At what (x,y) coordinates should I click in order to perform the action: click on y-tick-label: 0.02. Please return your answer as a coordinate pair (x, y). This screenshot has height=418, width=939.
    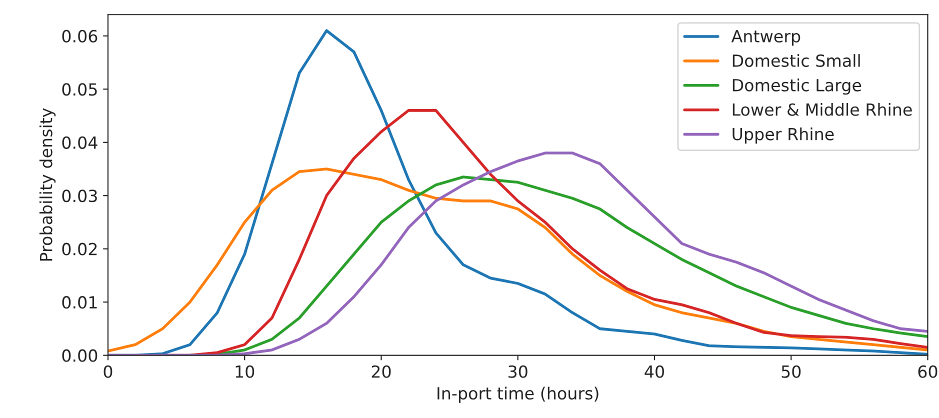
    Looking at the image, I should click on (79, 249).